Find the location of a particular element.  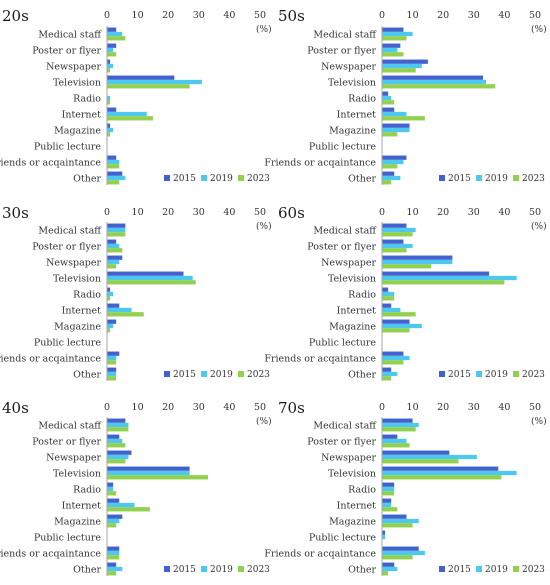

panel-title: 30s is located at coordinates (15, 213).